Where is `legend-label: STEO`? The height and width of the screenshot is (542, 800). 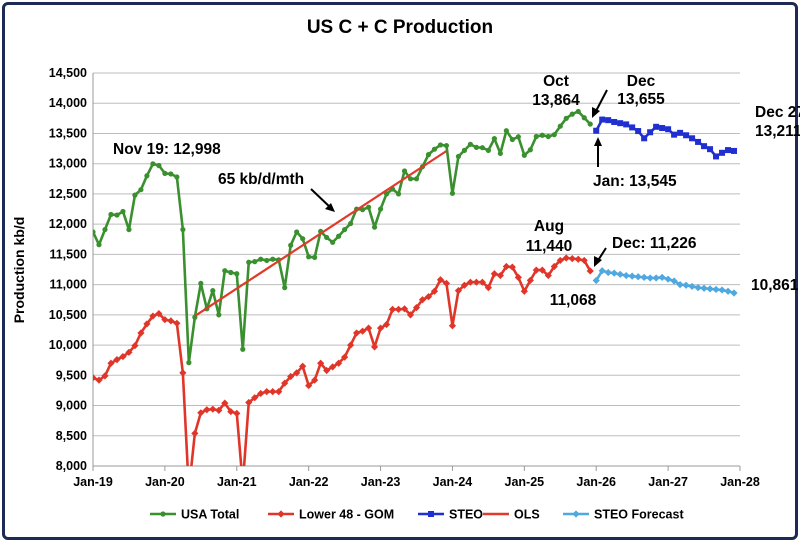
legend-label: STEO is located at coordinates (466, 515).